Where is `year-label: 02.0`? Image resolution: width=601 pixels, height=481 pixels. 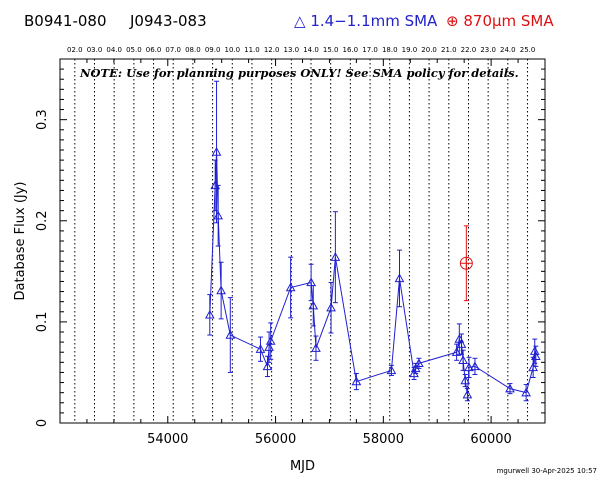 year-label: 02.0 is located at coordinates (75, 50).